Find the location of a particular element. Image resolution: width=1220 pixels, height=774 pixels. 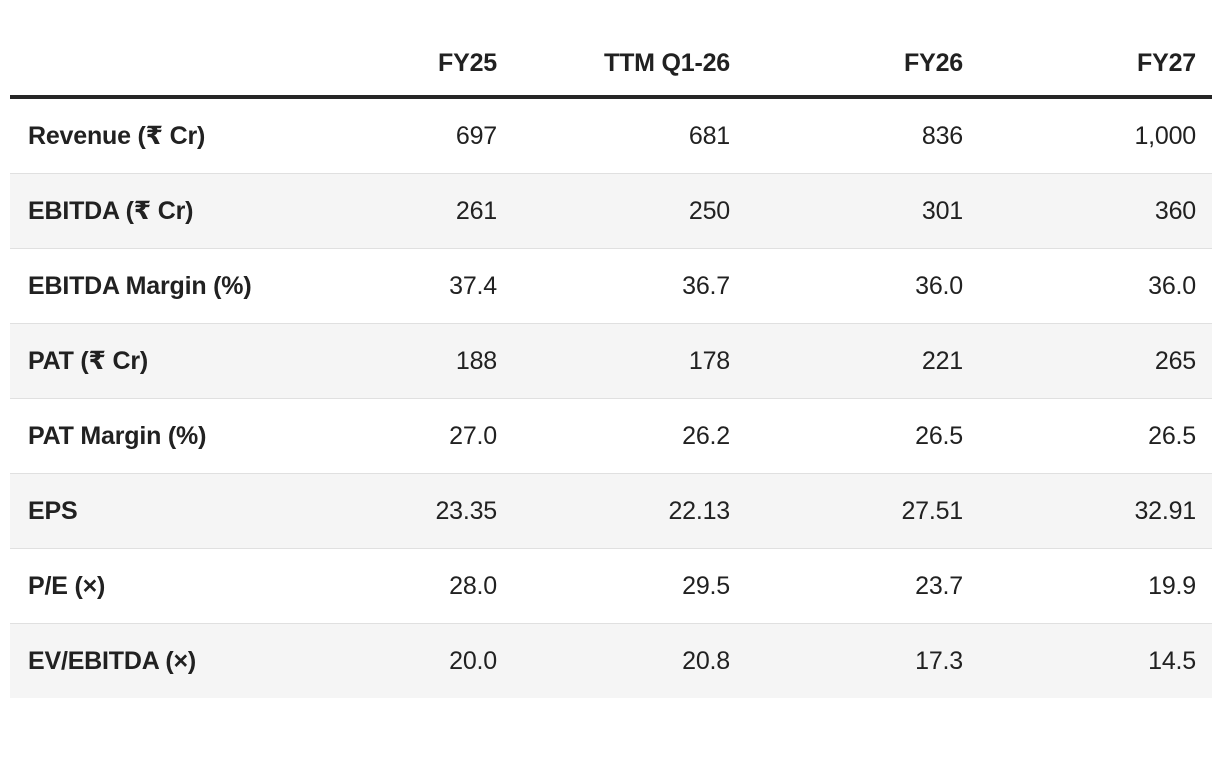

cell-value: 697 is located at coordinates (476, 136).